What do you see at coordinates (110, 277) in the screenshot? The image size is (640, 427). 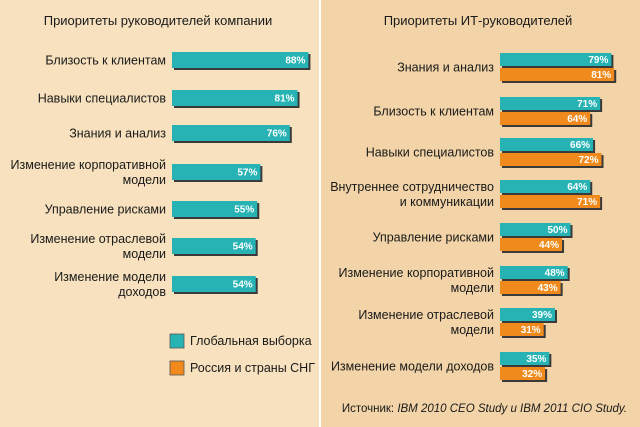 I see `left-category-label: Изменение модели` at bounding box center [110, 277].